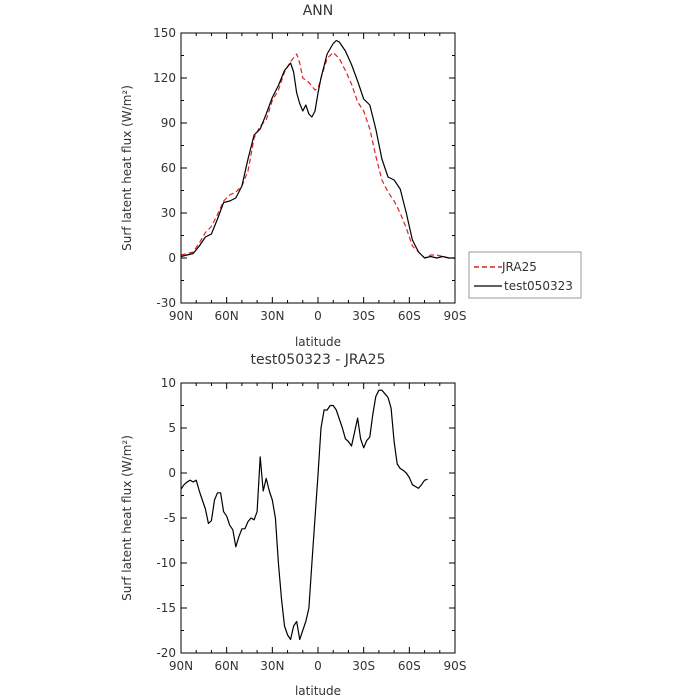 The image size is (700, 700). Describe the element at coordinates (172, 428) in the screenshot. I see `panel2-ytick-label: 5` at that location.